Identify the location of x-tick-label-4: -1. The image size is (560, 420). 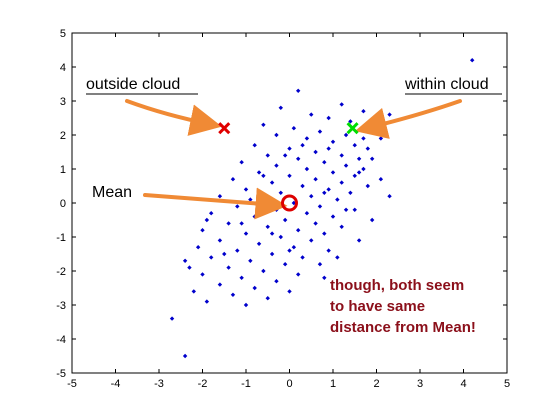
(246, 384).